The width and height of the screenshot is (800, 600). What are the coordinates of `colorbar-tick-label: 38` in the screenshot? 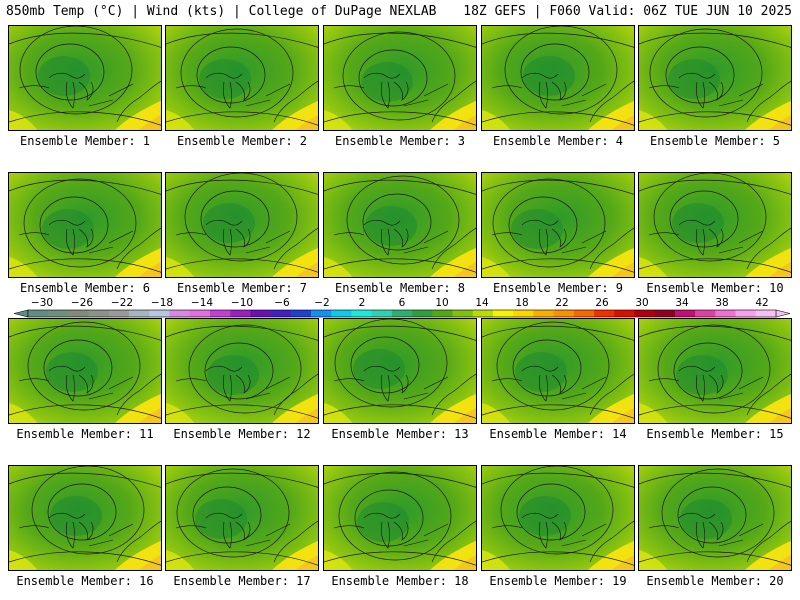 It's located at (721, 303).